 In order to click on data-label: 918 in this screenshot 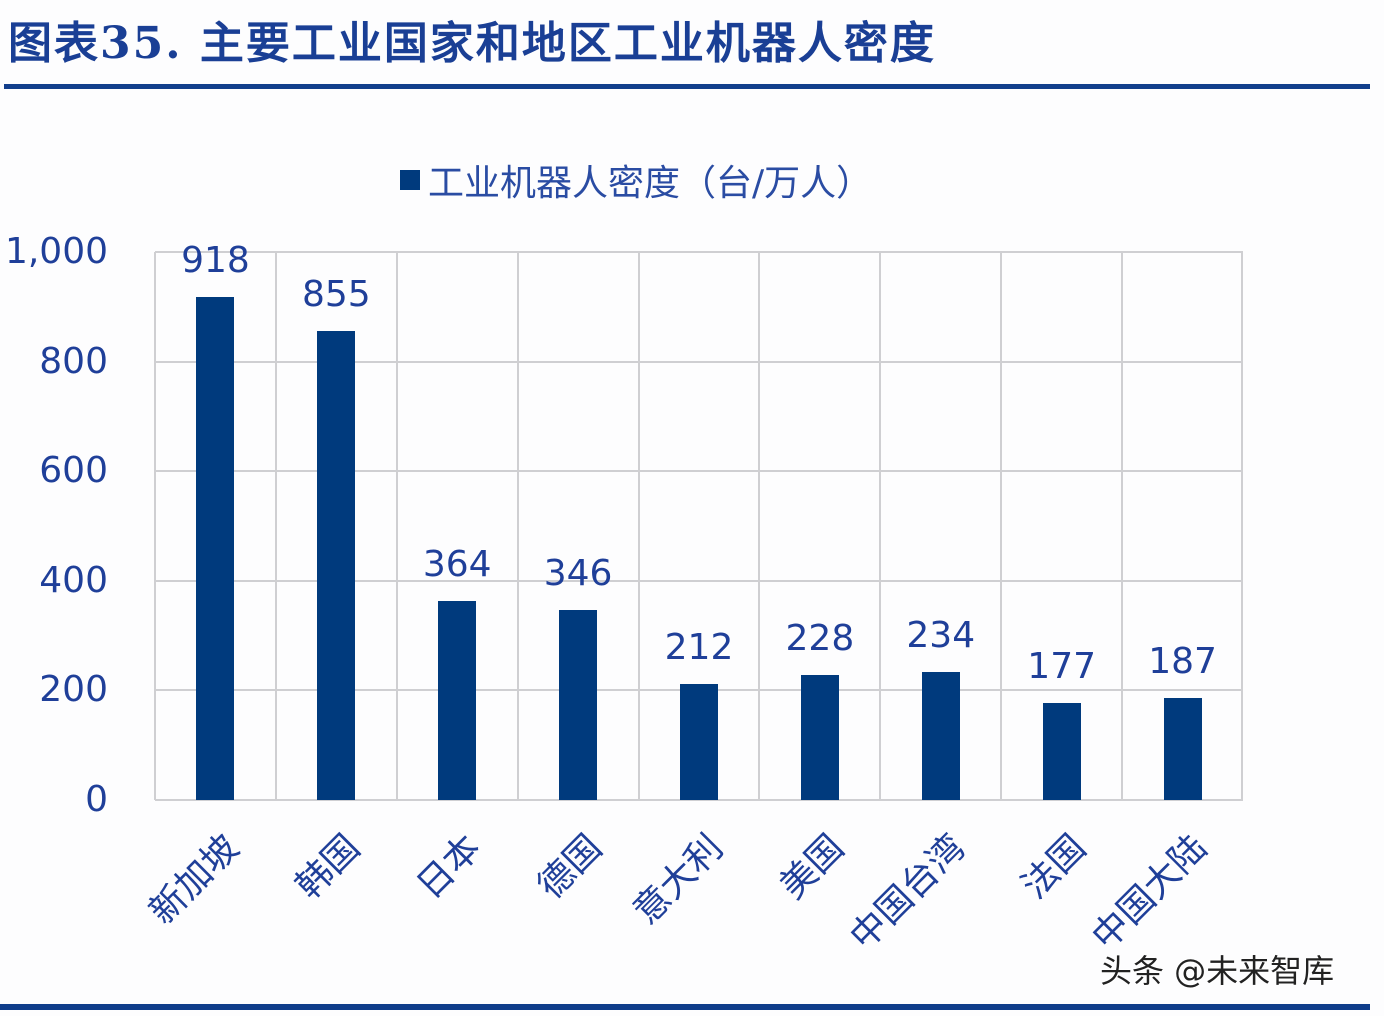, I will do `click(215, 260)`.